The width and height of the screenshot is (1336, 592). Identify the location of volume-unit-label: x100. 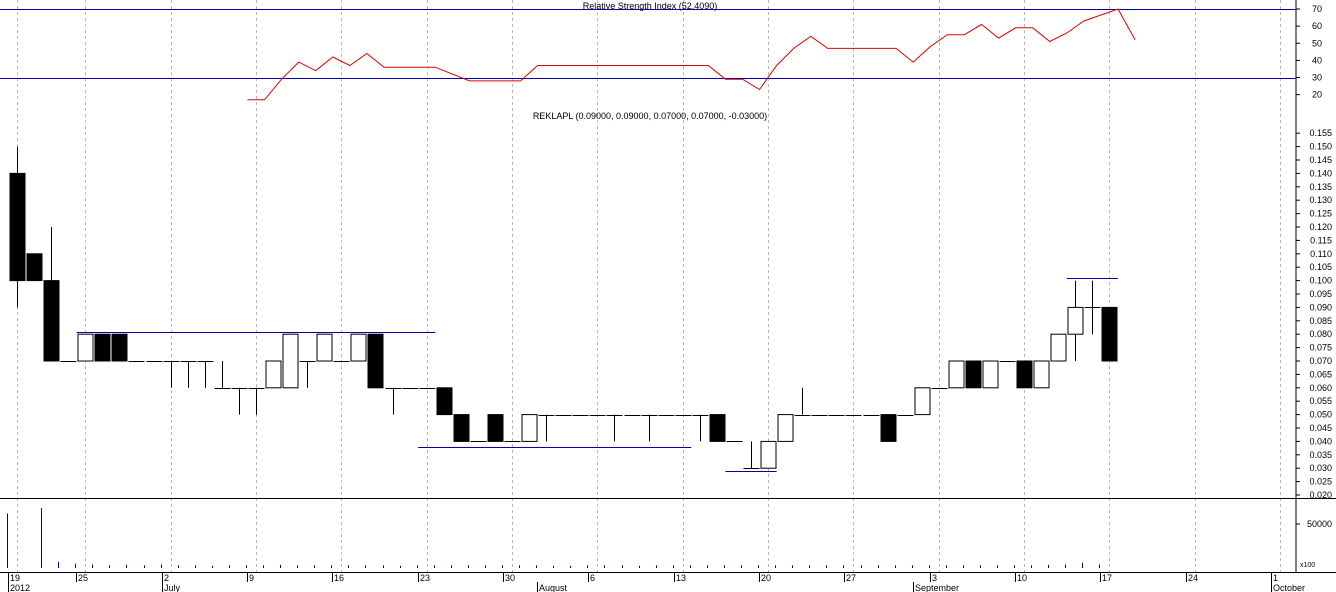
(1307, 565).